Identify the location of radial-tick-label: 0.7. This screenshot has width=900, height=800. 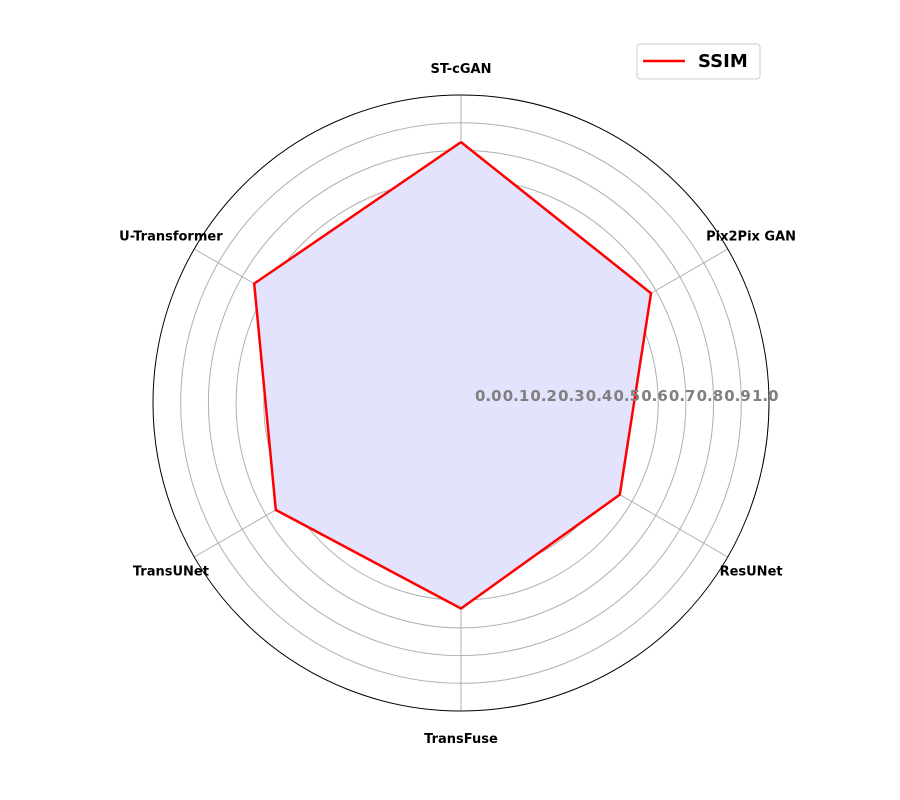
(682, 396).